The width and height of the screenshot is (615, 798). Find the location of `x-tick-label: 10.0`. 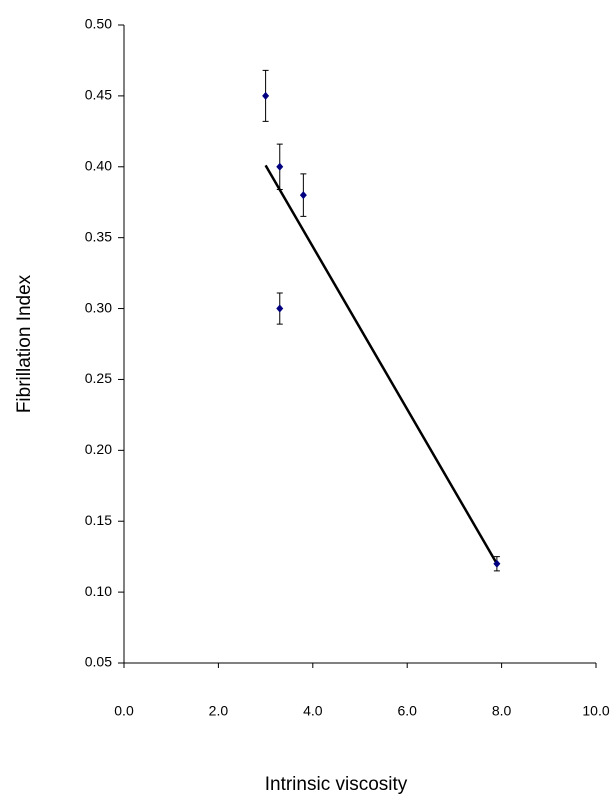

x-tick-label: 10.0 is located at coordinates (595, 711).